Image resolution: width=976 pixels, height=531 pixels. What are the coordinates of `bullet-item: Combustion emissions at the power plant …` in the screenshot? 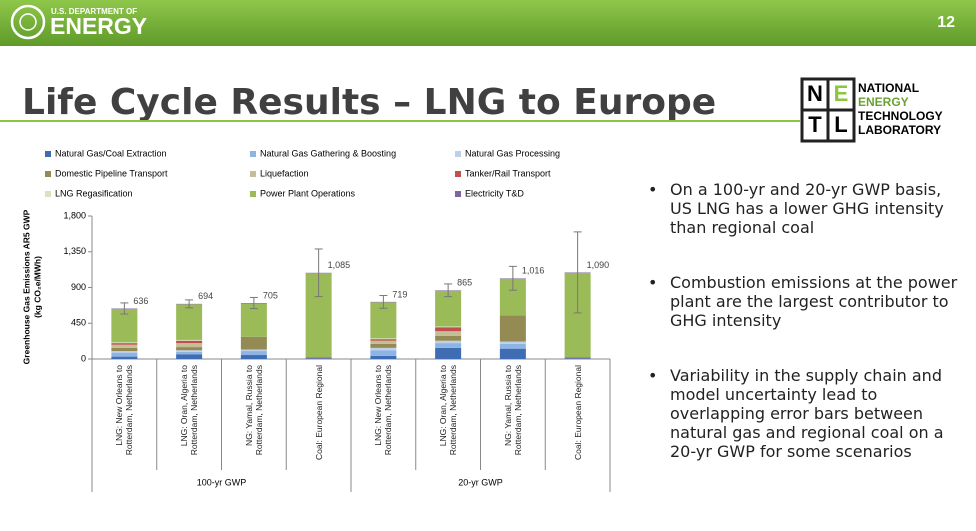 It's located at (803, 301).